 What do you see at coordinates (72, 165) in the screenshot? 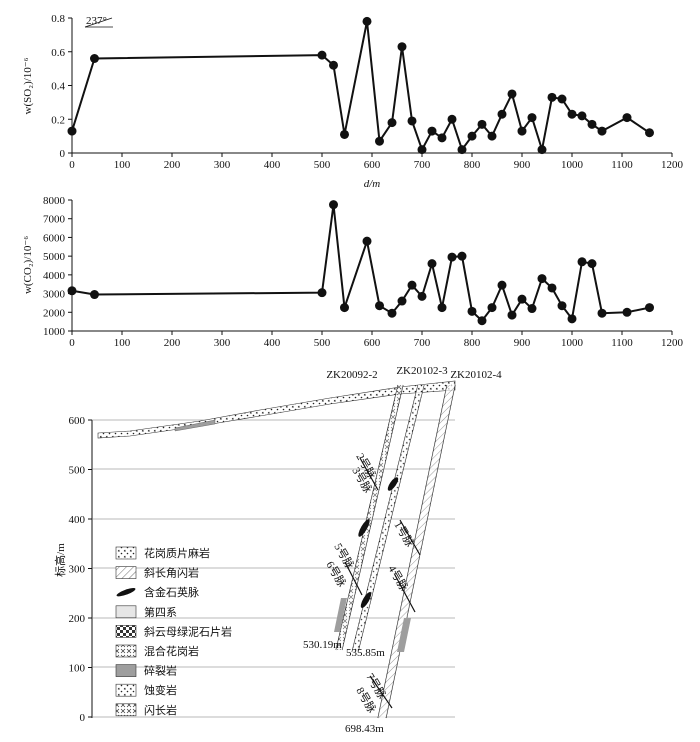
I see `c1-x-tick-label: 0` at bounding box center [72, 165].